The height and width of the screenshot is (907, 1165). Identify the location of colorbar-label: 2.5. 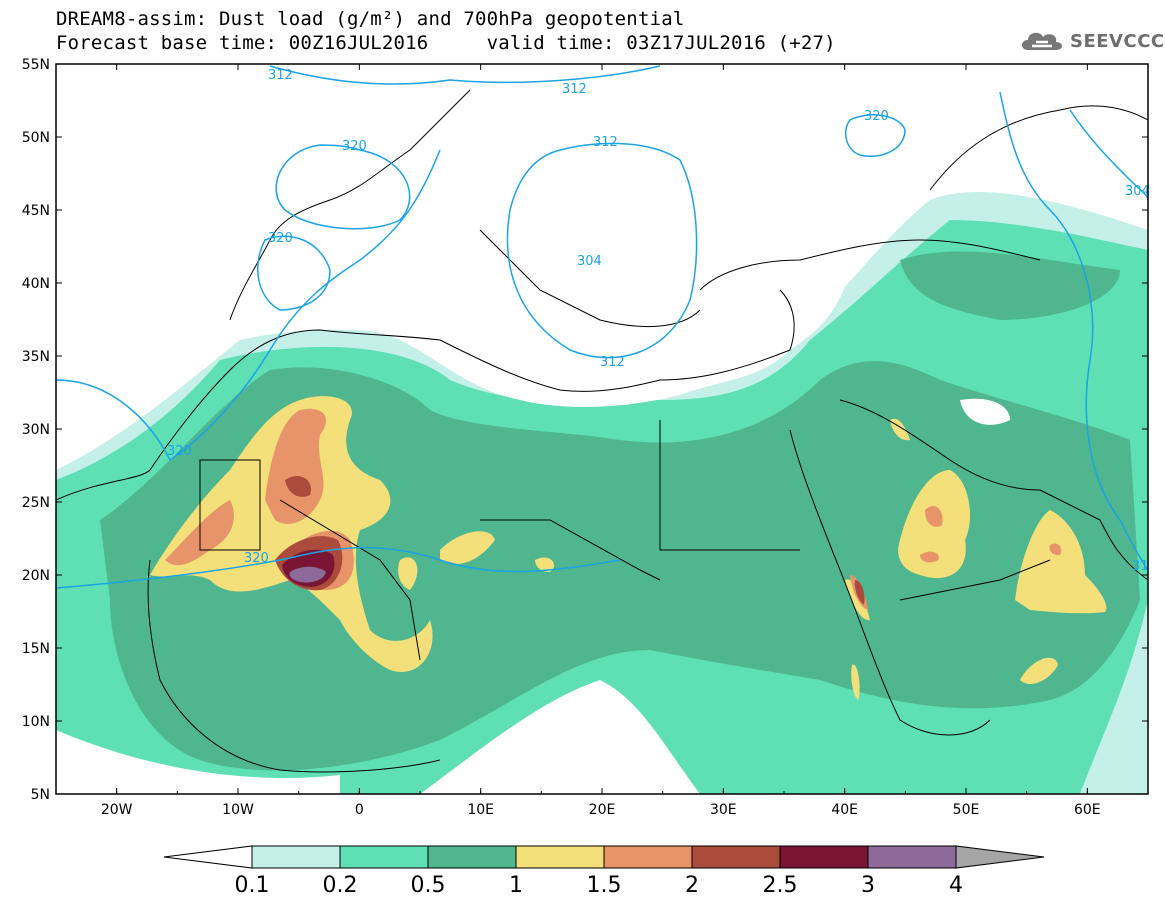
(780, 885).